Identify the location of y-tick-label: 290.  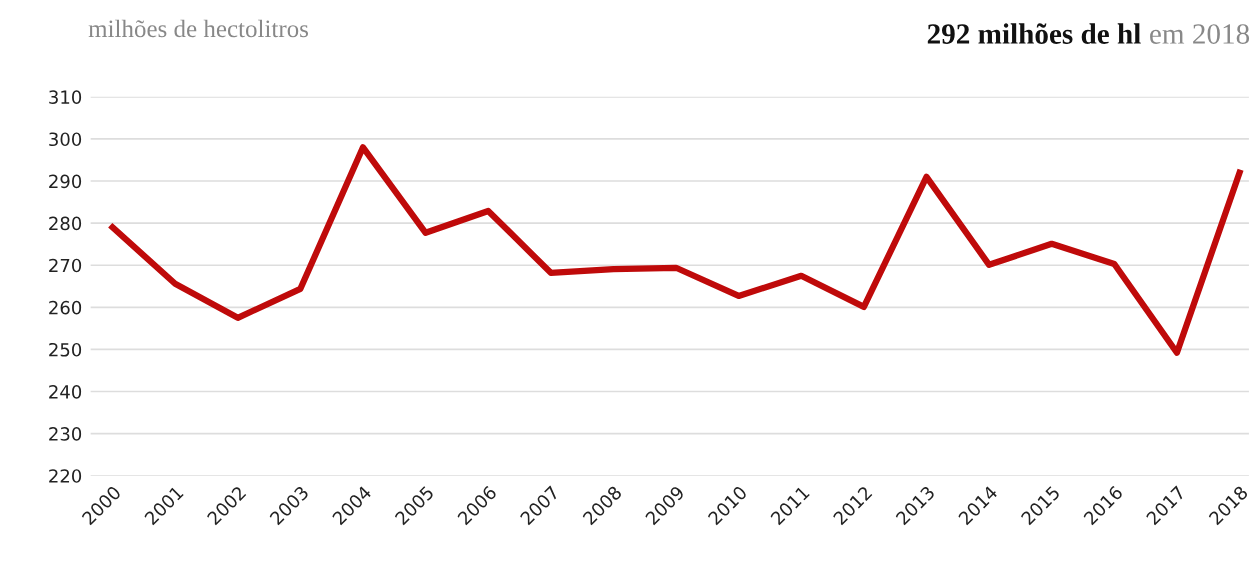
(65, 181).